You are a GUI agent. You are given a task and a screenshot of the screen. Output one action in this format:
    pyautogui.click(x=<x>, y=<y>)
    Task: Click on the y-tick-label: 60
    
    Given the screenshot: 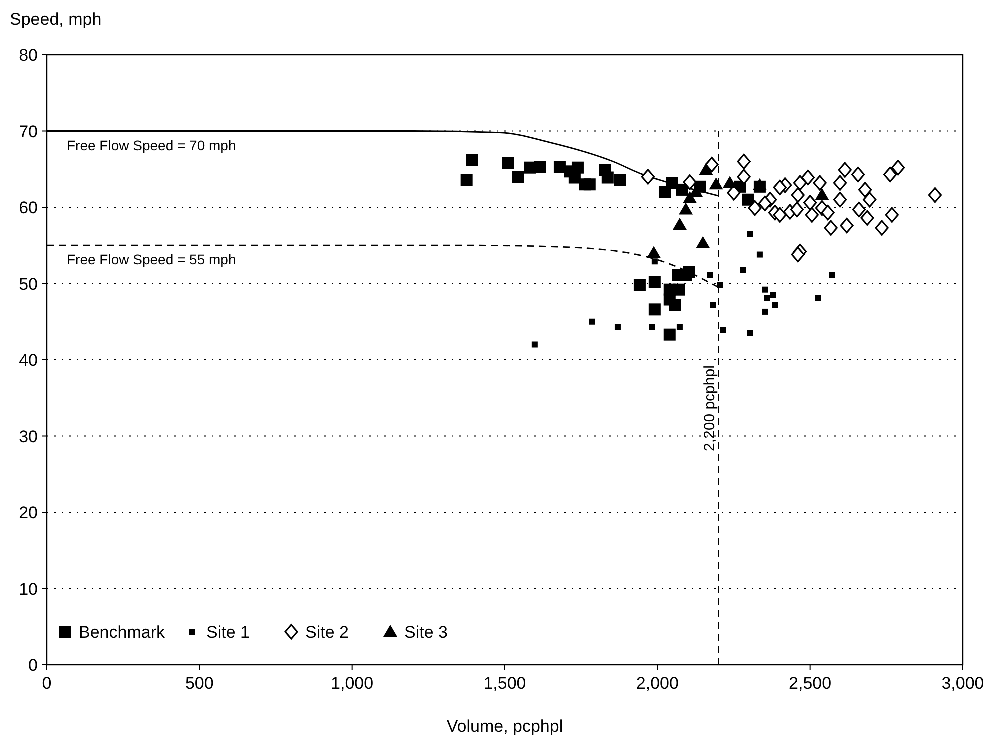 What is the action you would take?
    pyautogui.click(x=28, y=208)
    